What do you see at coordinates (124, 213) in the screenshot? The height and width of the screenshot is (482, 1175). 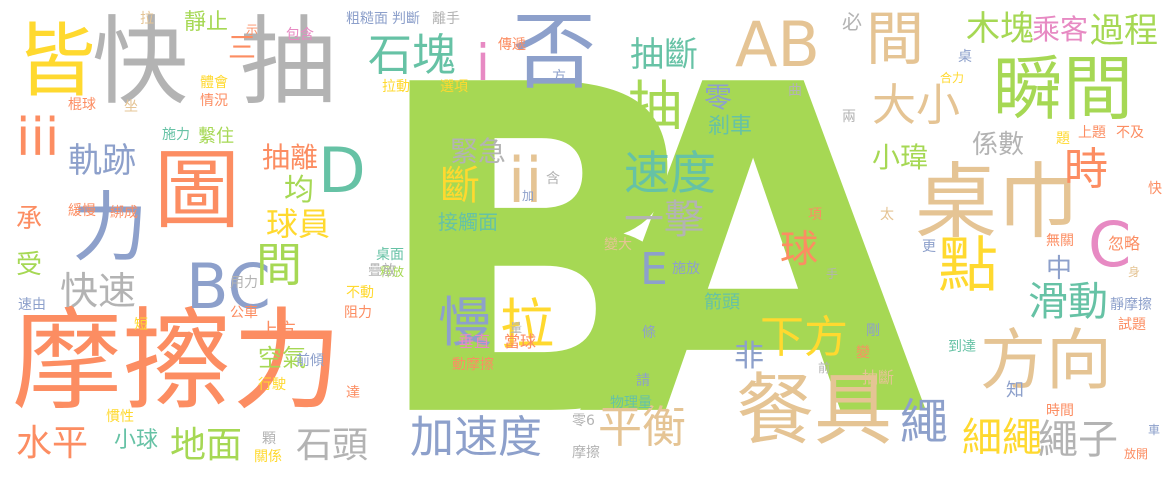 I see `cloud-word: 綁成` at bounding box center [124, 213].